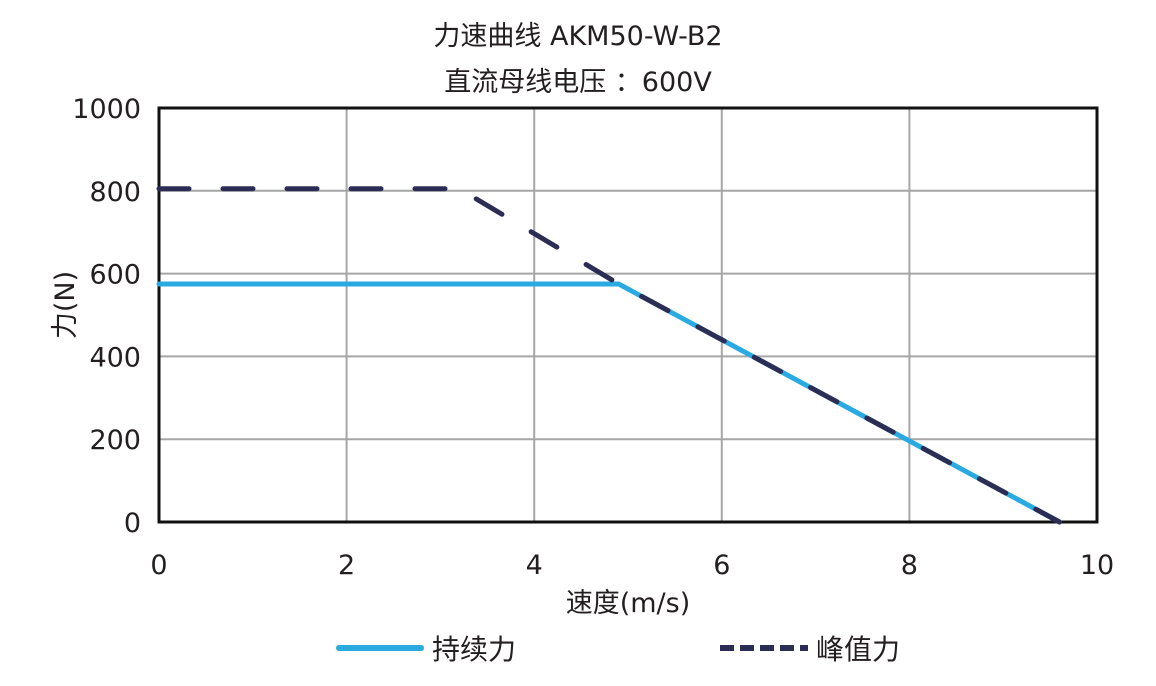 The image size is (1156, 686). Describe the element at coordinates (764, 648) in the screenshot. I see `dashed-line-swatch-icon` at that location.